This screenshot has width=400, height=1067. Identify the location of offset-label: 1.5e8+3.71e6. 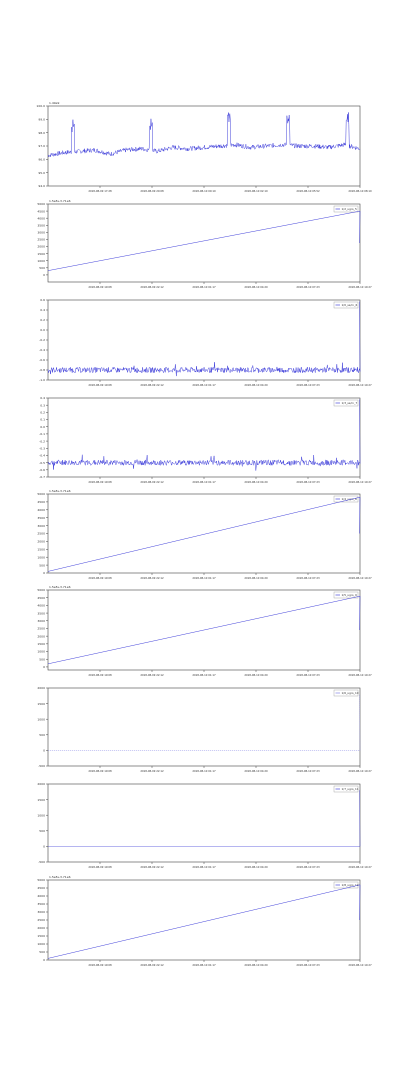
(60, 587).